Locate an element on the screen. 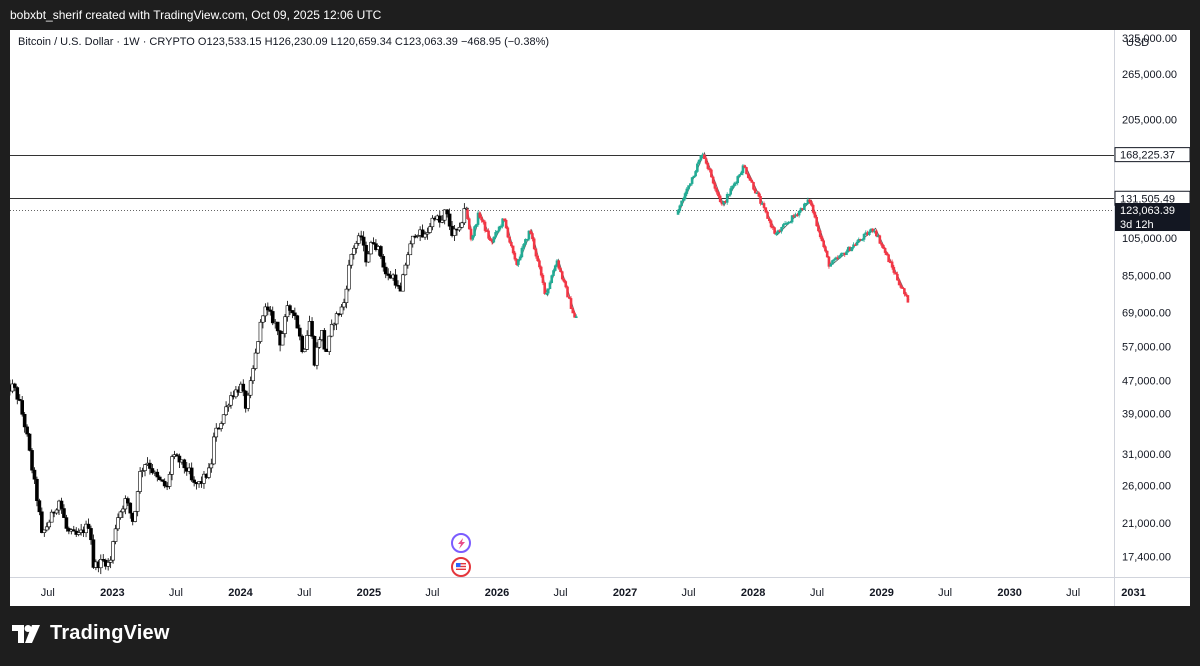 Image resolution: width=1200 pixels, height=666 pixels. countdown-label: 3d 12h is located at coordinates (1137, 225).